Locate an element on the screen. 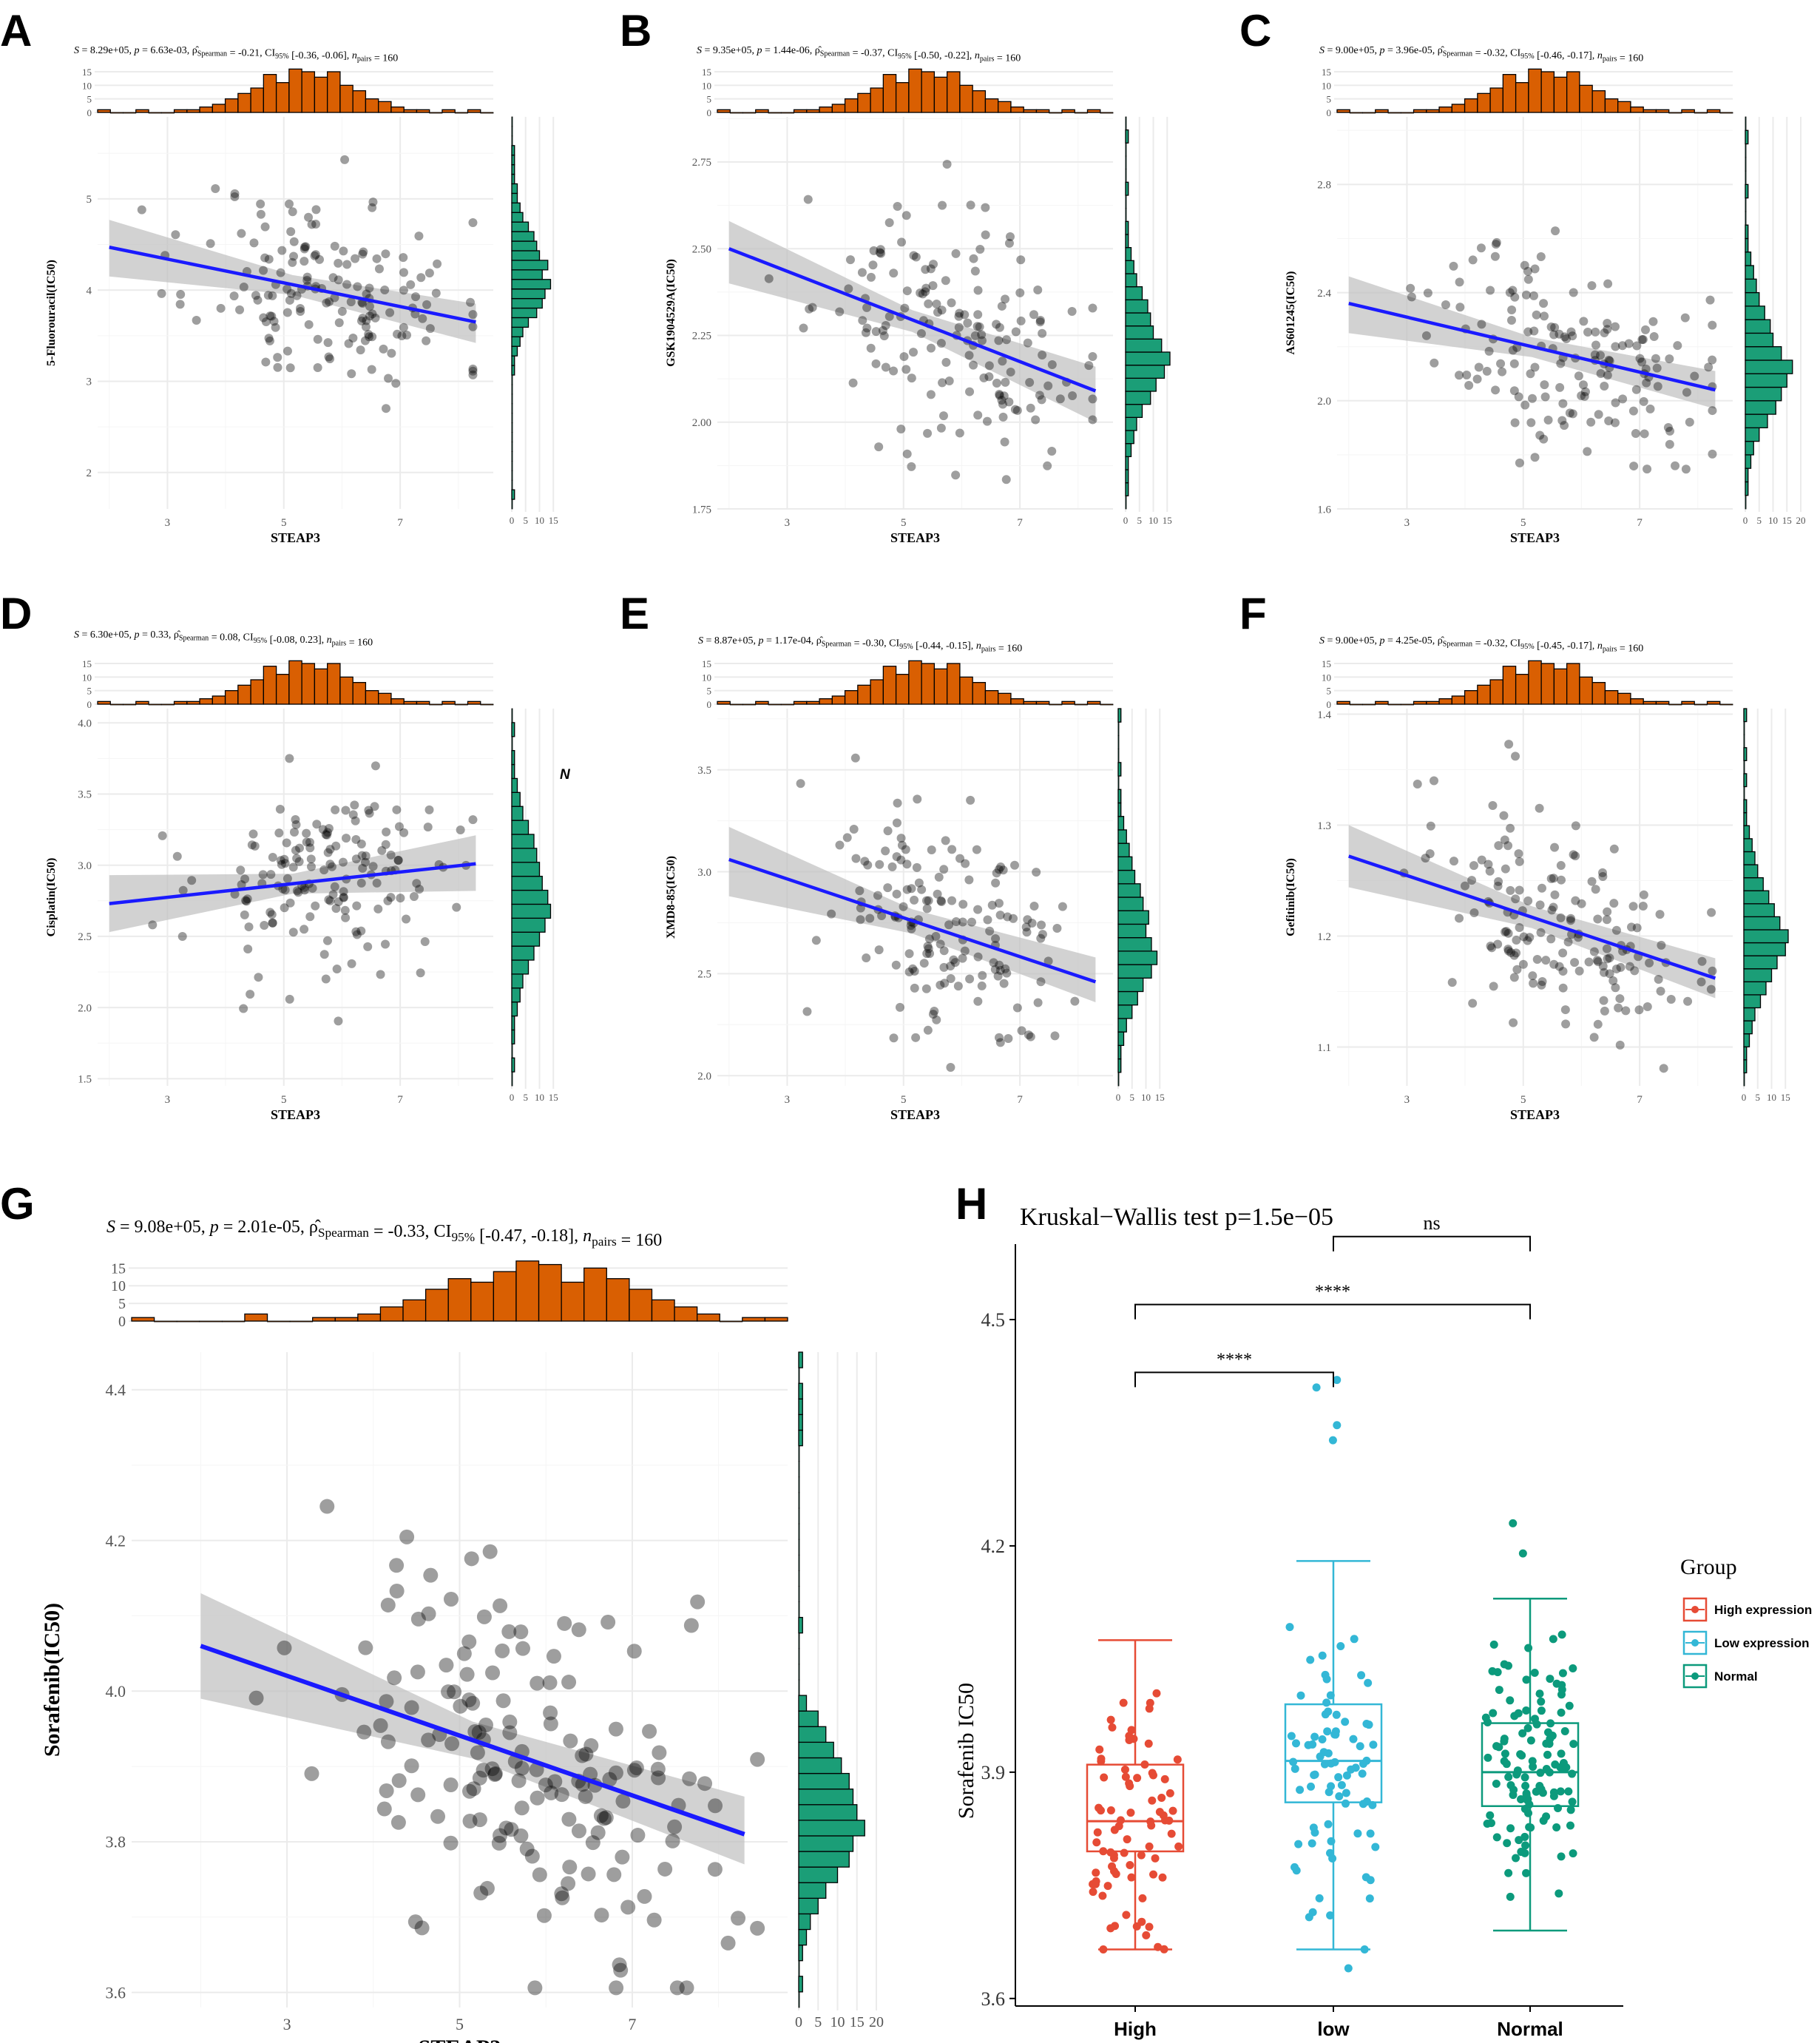 This screenshot has width=1820, height=2043. x-tick-label: 7 is located at coordinates (1640, 1100).